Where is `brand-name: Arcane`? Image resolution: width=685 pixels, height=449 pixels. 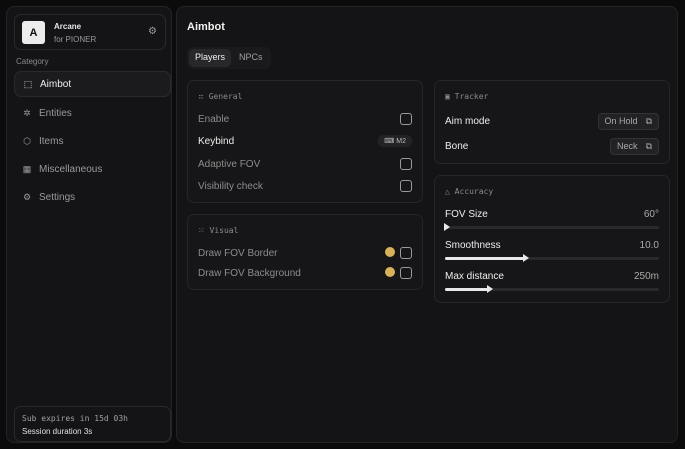
brand-name: Arcane is located at coordinates (68, 26).